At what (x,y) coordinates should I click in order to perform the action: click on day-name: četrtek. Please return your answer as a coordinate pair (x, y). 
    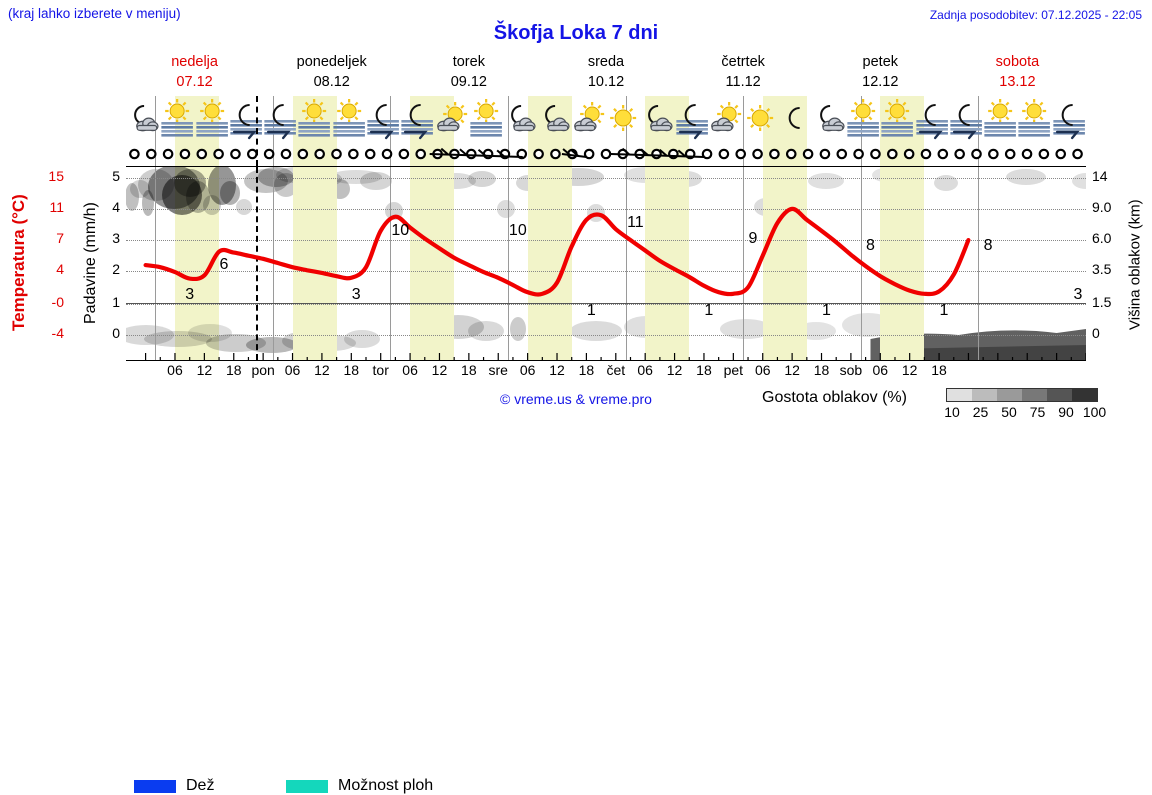
    Looking at the image, I should click on (743, 62).